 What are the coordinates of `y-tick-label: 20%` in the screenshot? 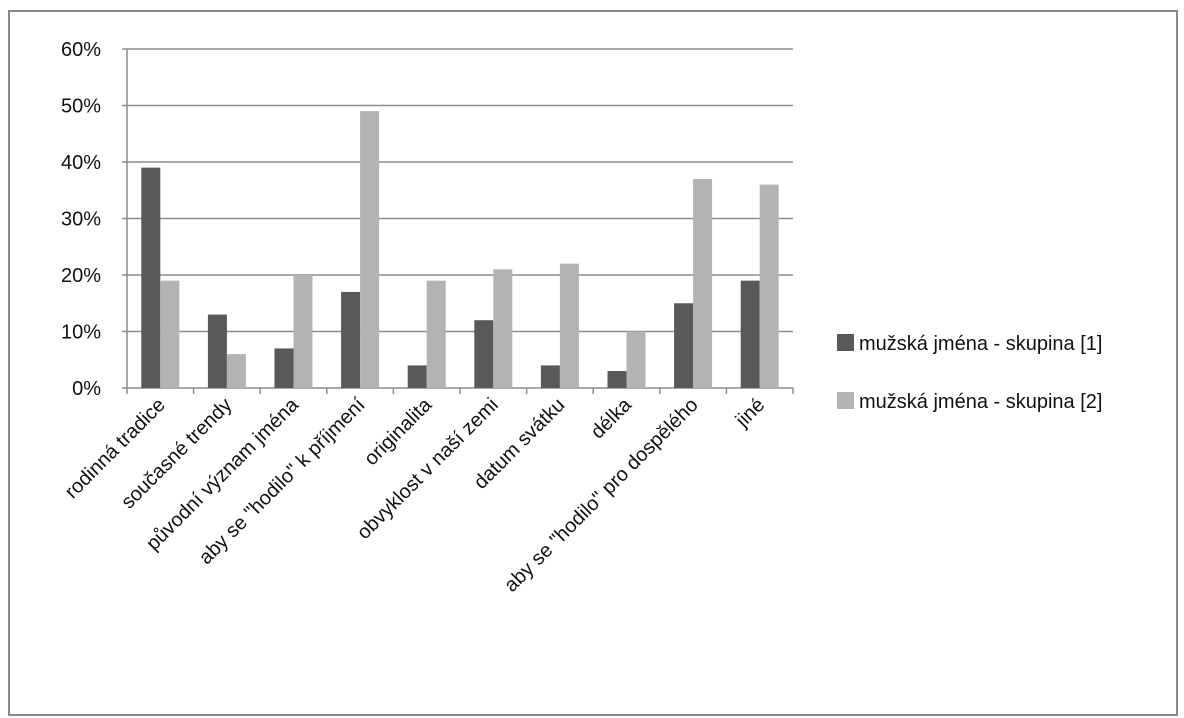 It's located at (81, 276).